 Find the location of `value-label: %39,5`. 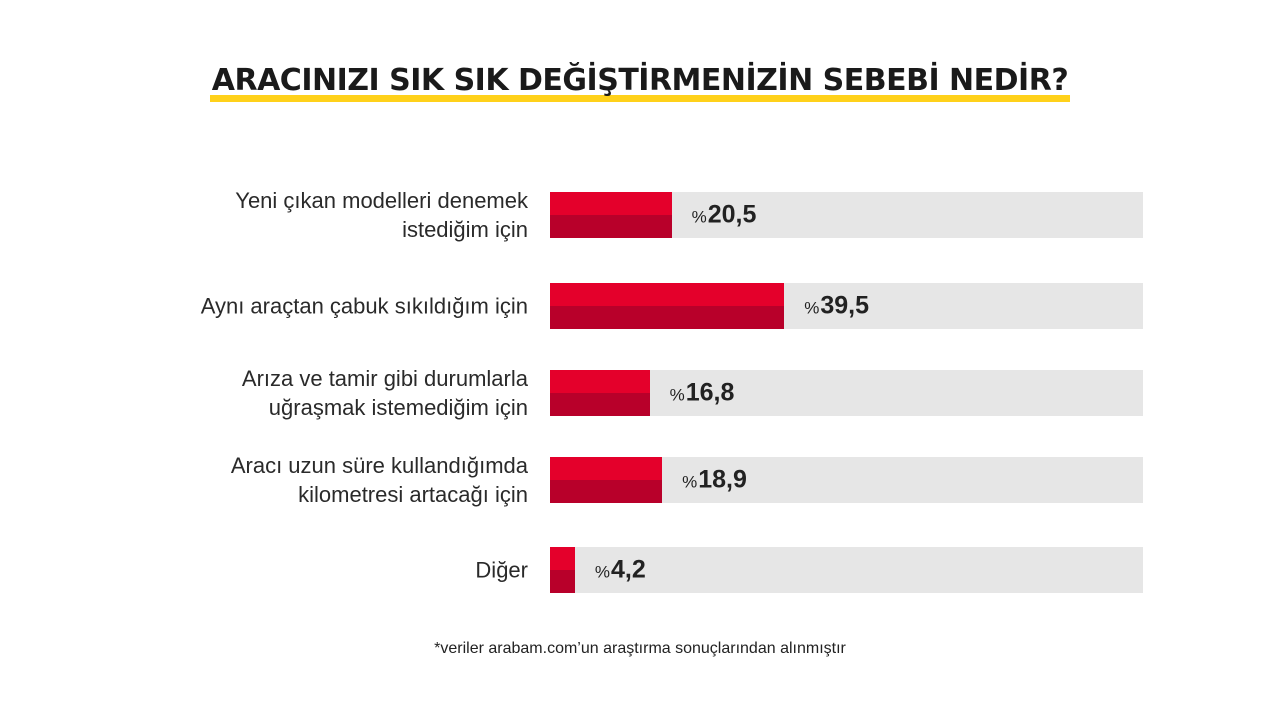

value-label: %39,5 is located at coordinates (836, 306).